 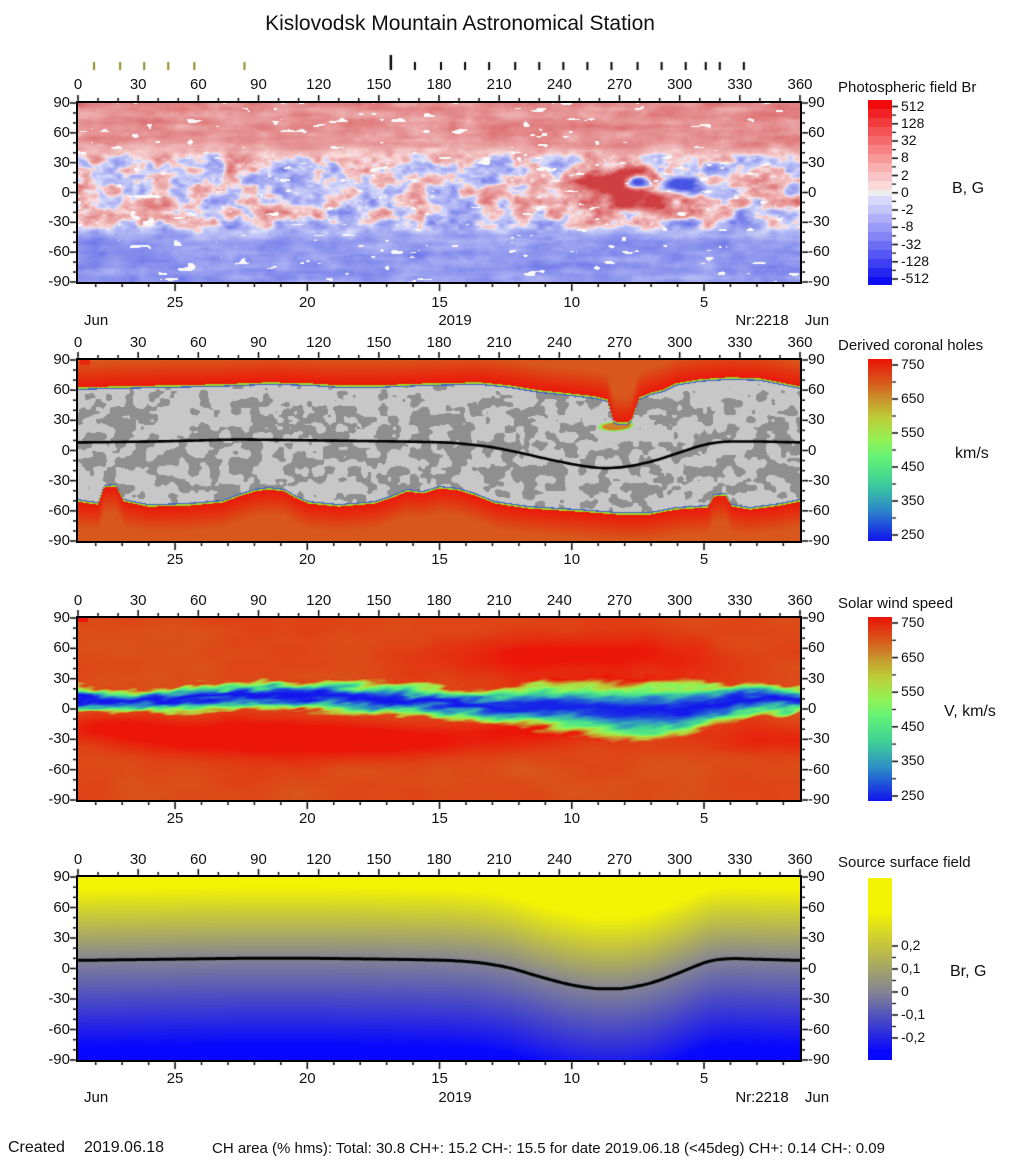 I want to click on colorbar-tick-label: -0,1, so click(x=913, y=1014).